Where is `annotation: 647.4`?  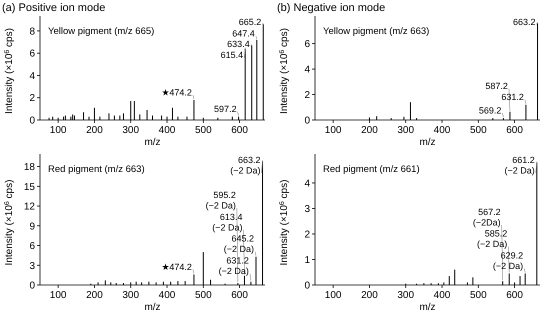 annotation: 647.4 is located at coordinates (243, 33).